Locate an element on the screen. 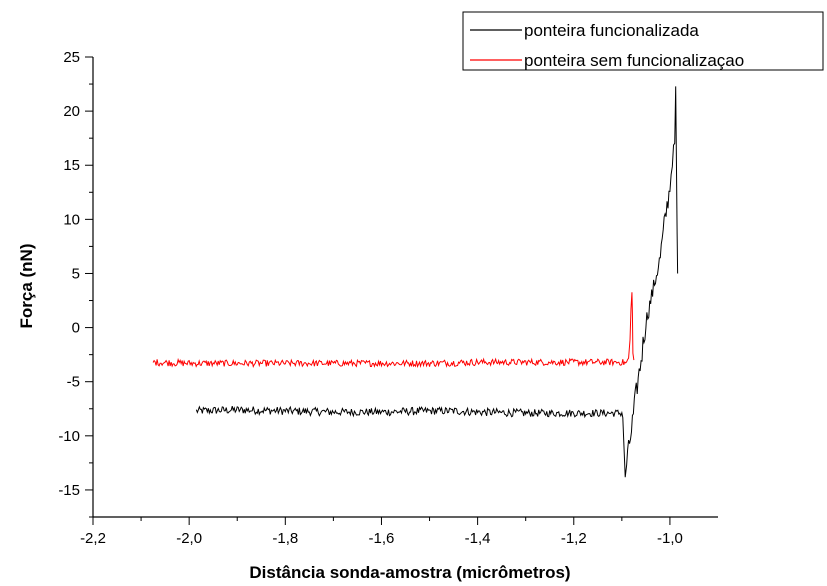 This screenshot has height=586, width=827. x-tick-label: -1,4 is located at coordinates (478, 538).